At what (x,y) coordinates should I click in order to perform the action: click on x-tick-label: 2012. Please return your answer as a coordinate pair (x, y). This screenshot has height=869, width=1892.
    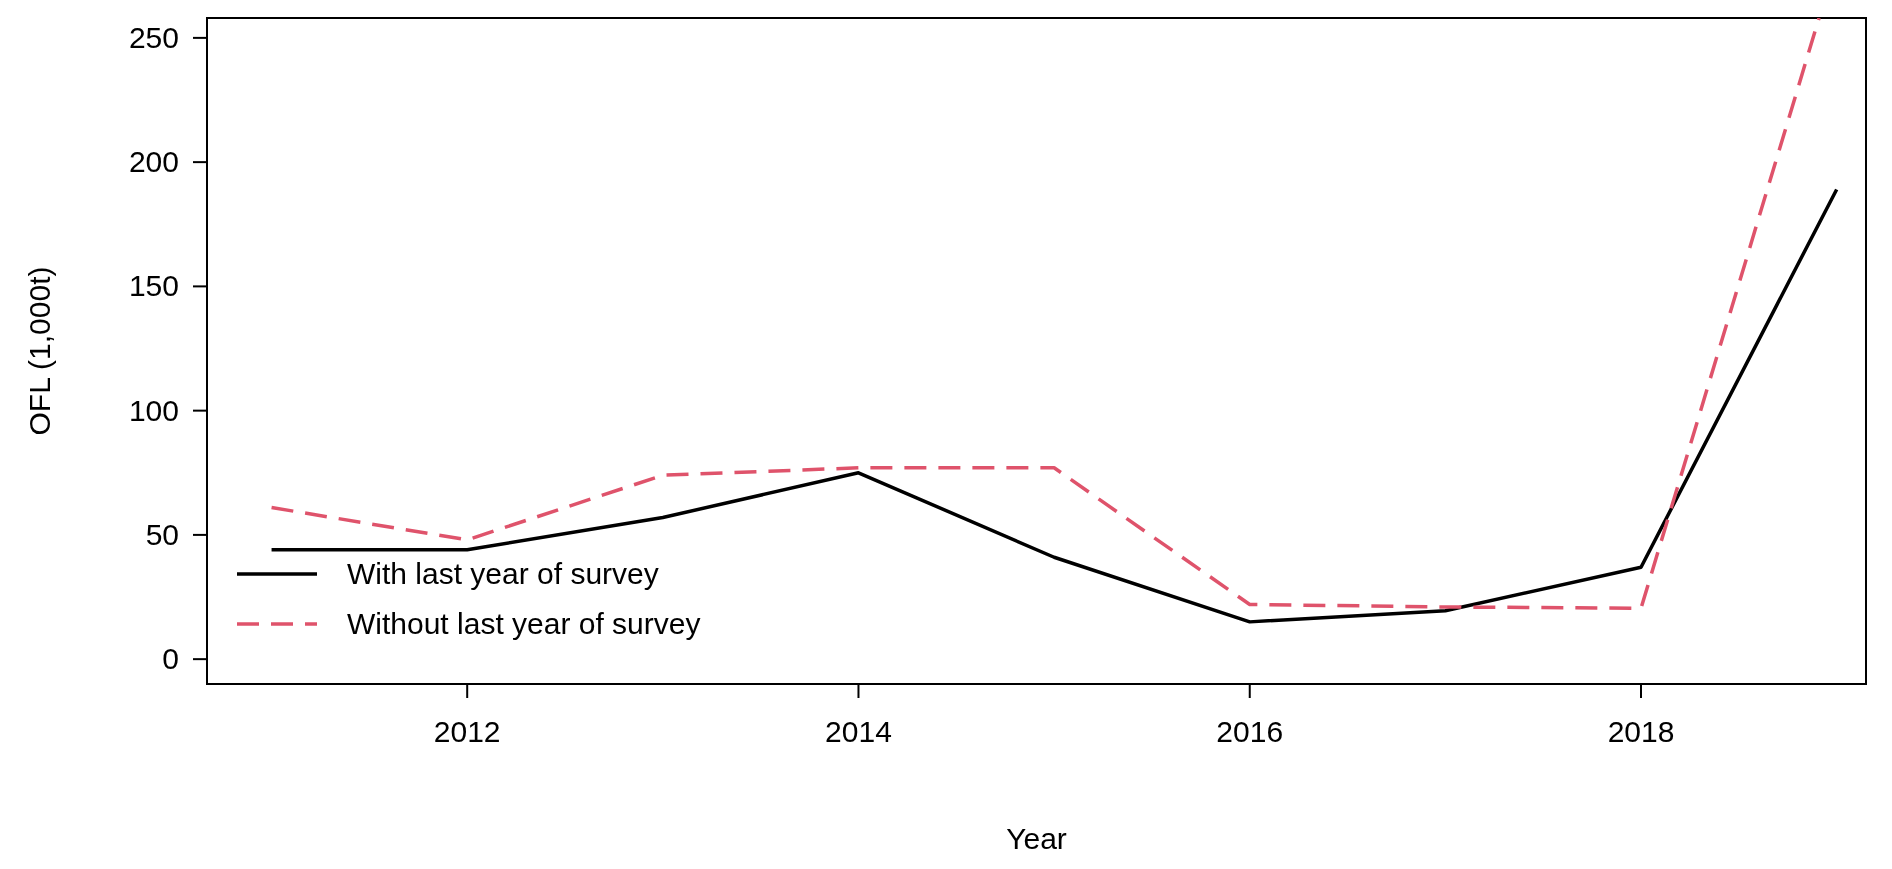
    Looking at the image, I should click on (467, 731).